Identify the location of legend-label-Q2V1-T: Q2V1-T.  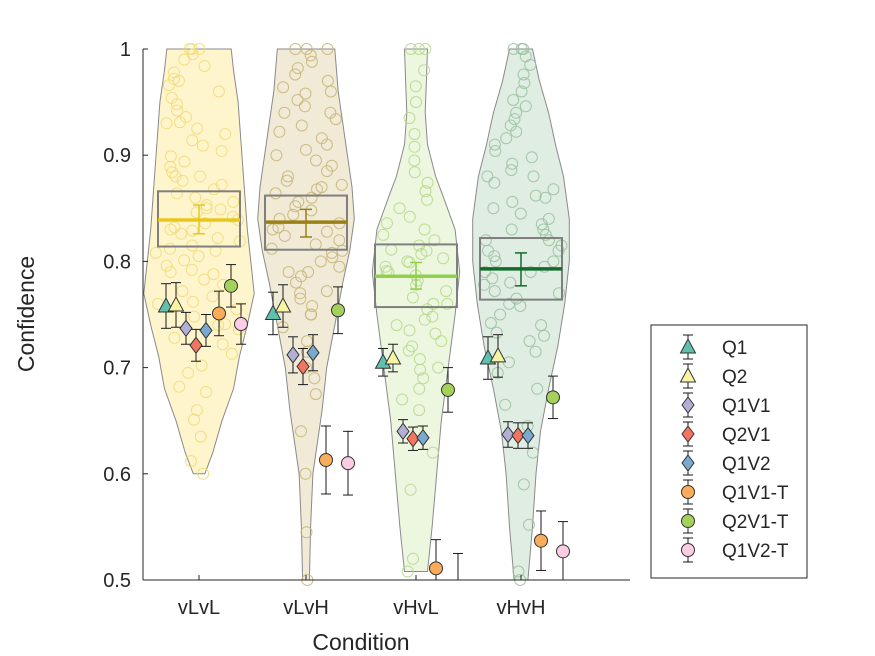
(755, 522).